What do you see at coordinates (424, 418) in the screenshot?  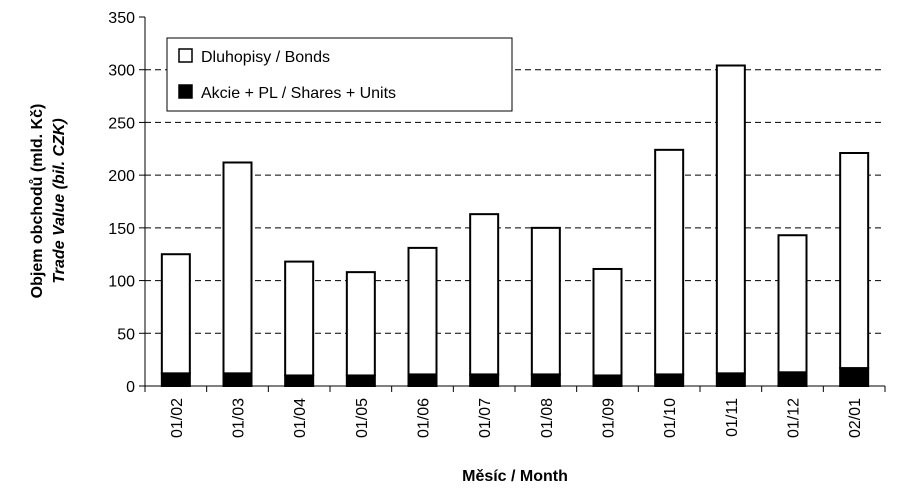 I see `x-tick-label: 01/06` at bounding box center [424, 418].